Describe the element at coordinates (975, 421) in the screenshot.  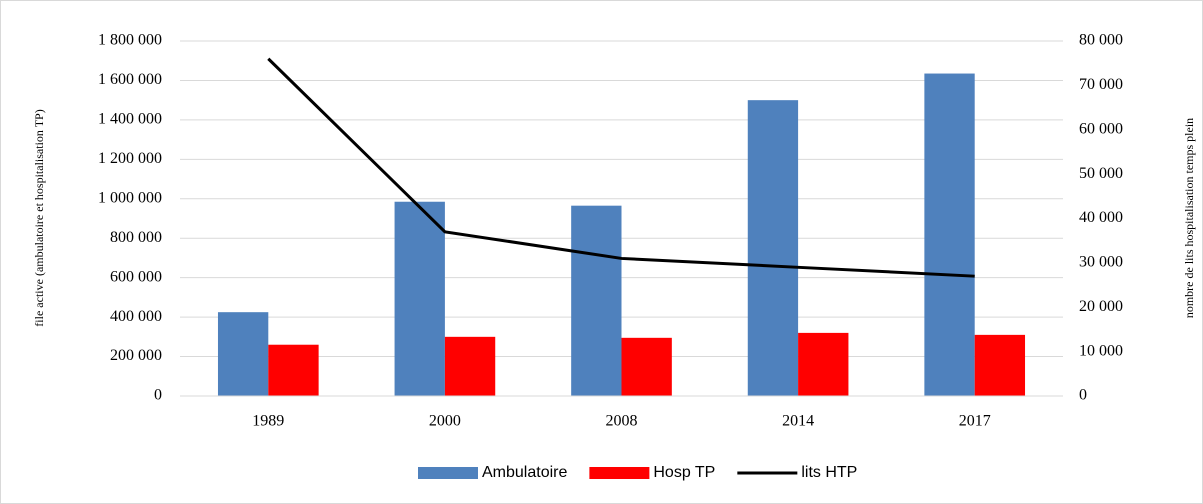
I see `x-tick-label: 2017` at that location.